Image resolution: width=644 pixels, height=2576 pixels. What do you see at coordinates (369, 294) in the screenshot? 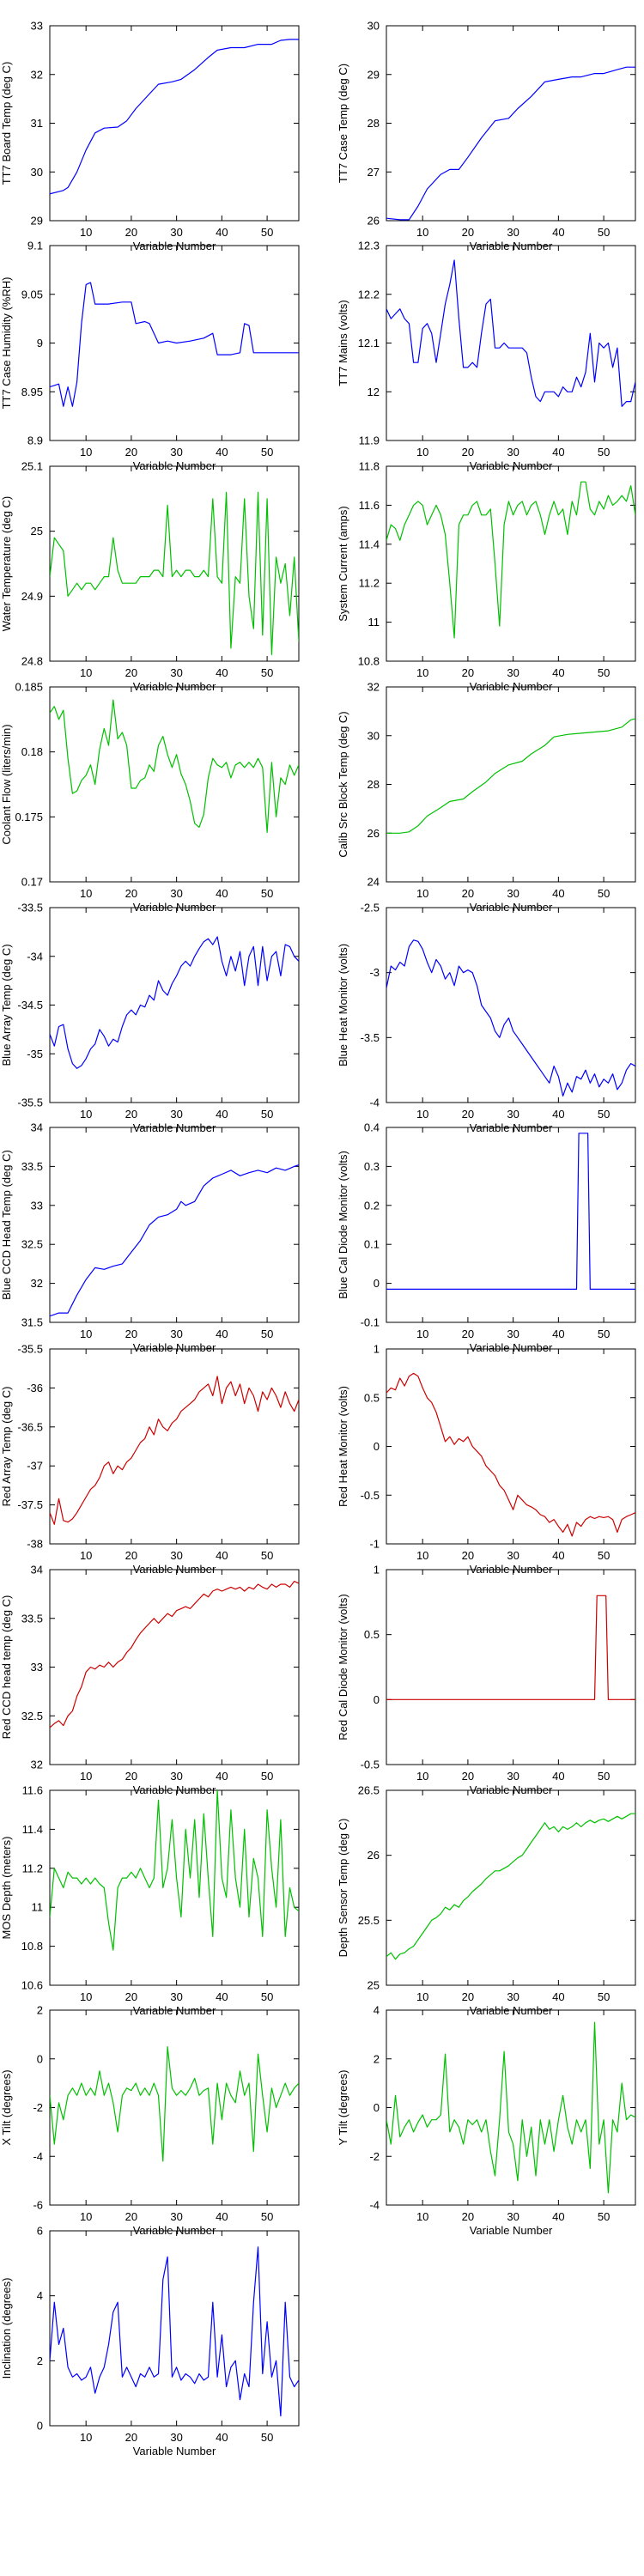
I see `y-tick-label: 12.2` at bounding box center [369, 294].